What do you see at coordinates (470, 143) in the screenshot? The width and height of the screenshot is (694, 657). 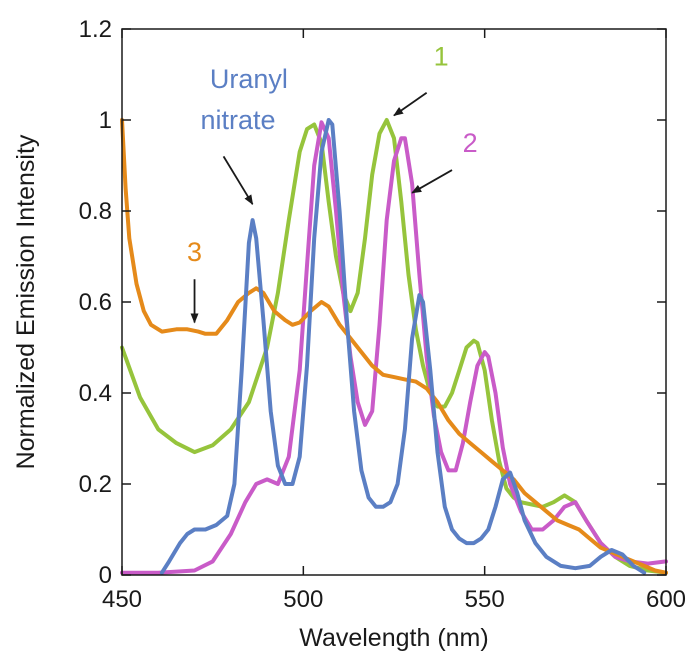 I see `series-annotation-label: 2` at bounding box center [470, 143].